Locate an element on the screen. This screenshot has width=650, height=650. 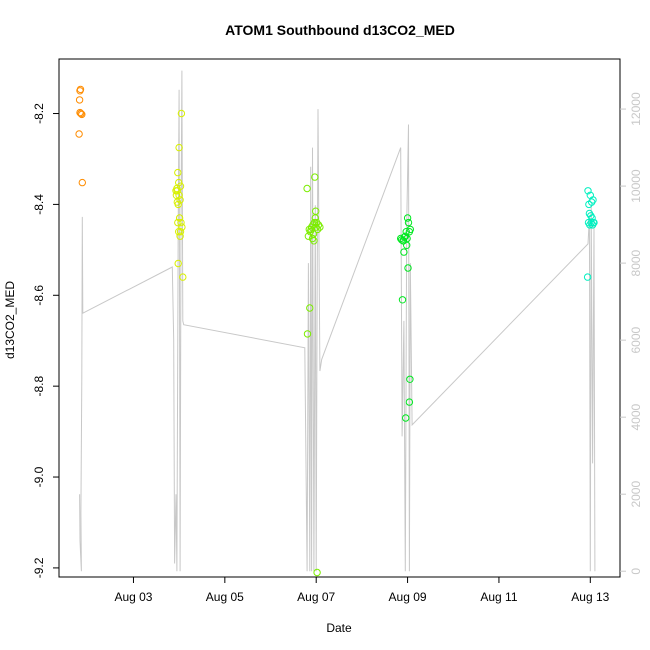
y-tick-label: -9.0 is located at coordinates (39, 476).